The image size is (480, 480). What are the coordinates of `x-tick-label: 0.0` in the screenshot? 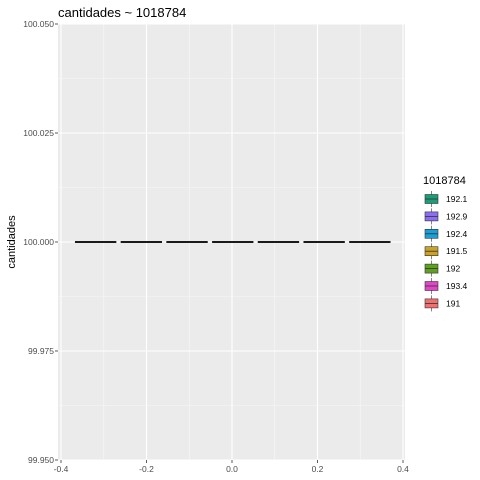 It's located at (232, 469).